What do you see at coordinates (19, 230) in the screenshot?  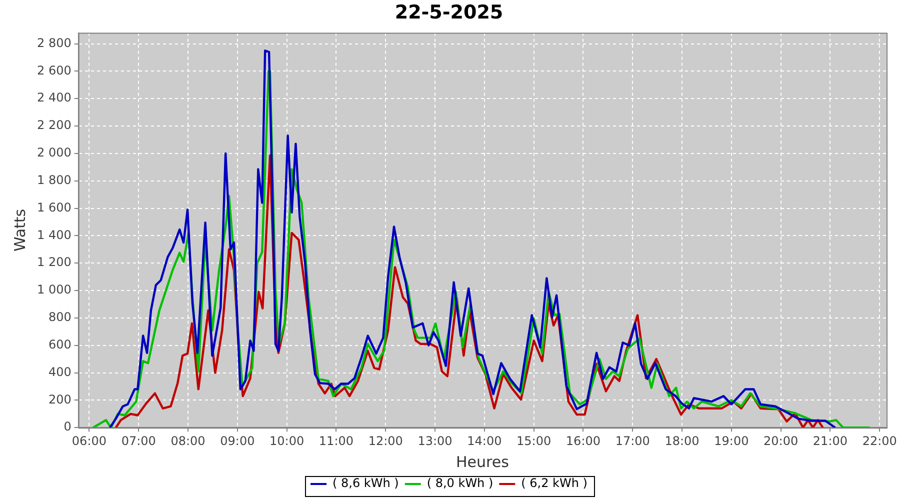 I see `y-axis-title: Watts` at bounding box center [19, 230].